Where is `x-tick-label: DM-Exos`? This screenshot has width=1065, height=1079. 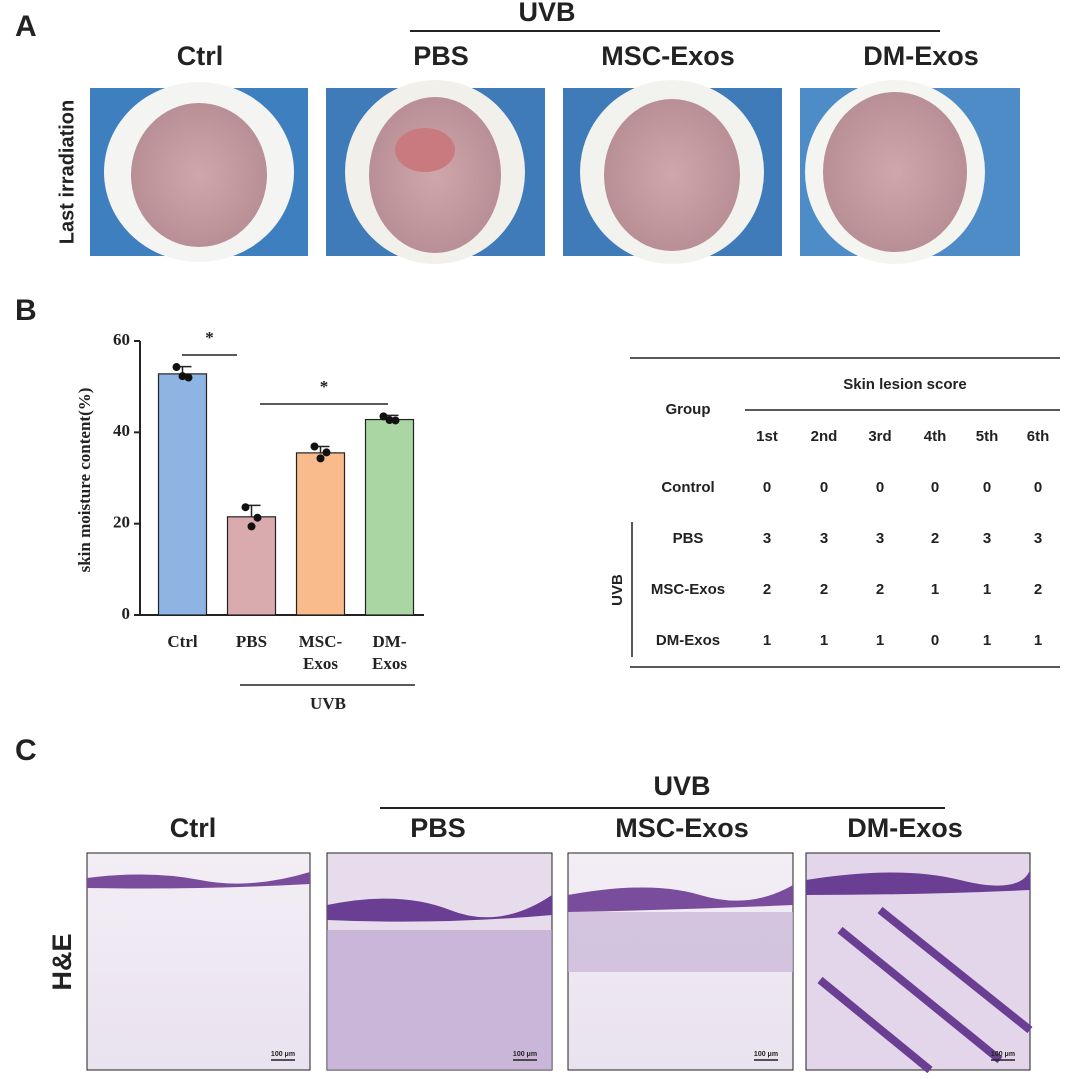
x-tick-label: DM-Exos is located at coordinates (389, 652).